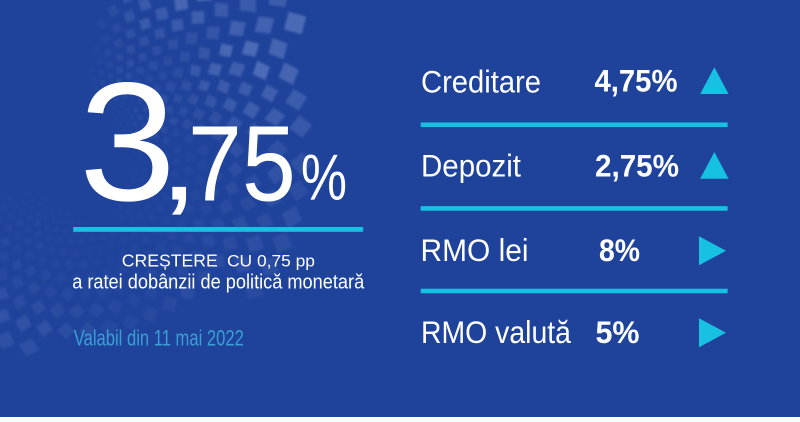 The height and width of the screenshot is (422, 800). Describe the element at coordinates (481, 81) in the screenshot. I see `svg-text: Creditare` at that location.